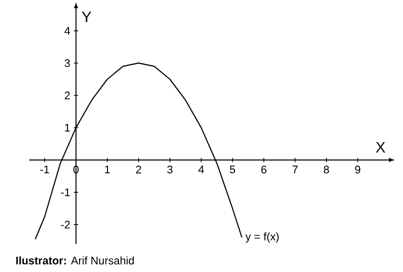  Describe the element at coordinates (67, 31) in the screenshot. I see `y-tick-label: 4` at that location.